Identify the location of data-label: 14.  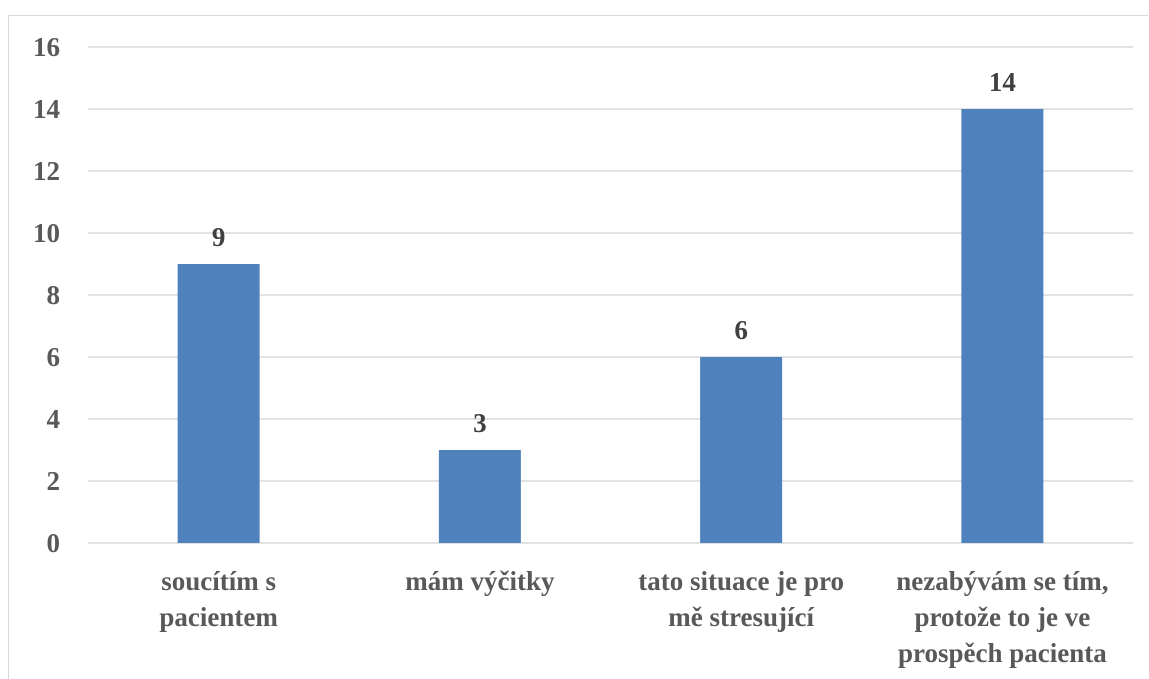
(1002, 82).